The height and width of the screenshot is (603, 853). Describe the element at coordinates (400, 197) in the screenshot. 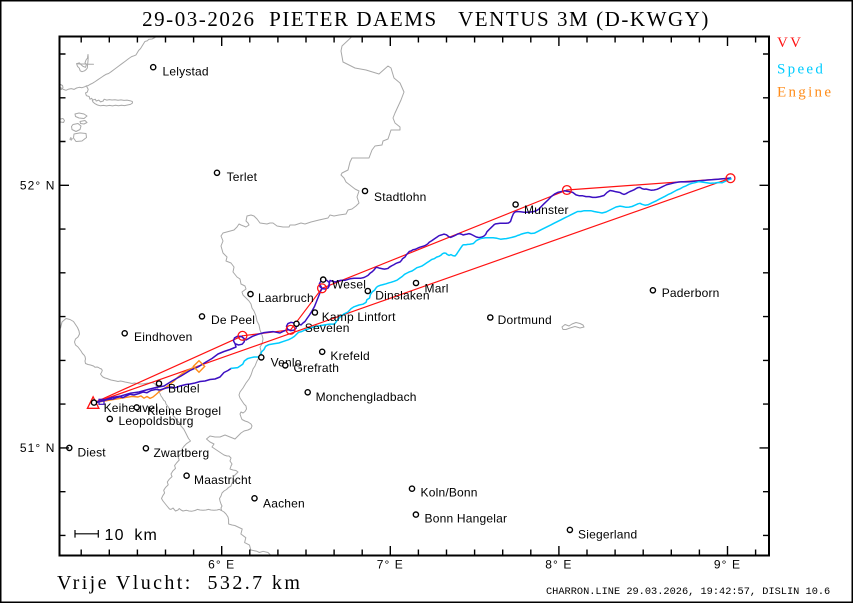

I see `svg-text: Stadtlohn` at that location.